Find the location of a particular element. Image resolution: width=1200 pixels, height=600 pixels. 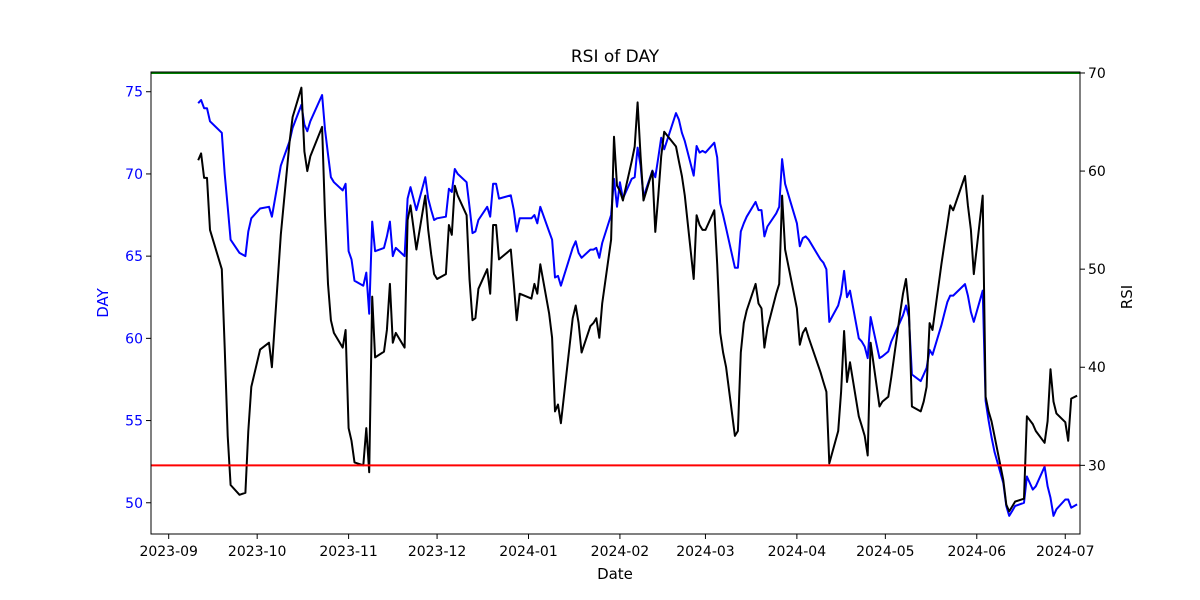

right-y-axis: 30 40 50 60 70 is located at coordinates (1093, 270).